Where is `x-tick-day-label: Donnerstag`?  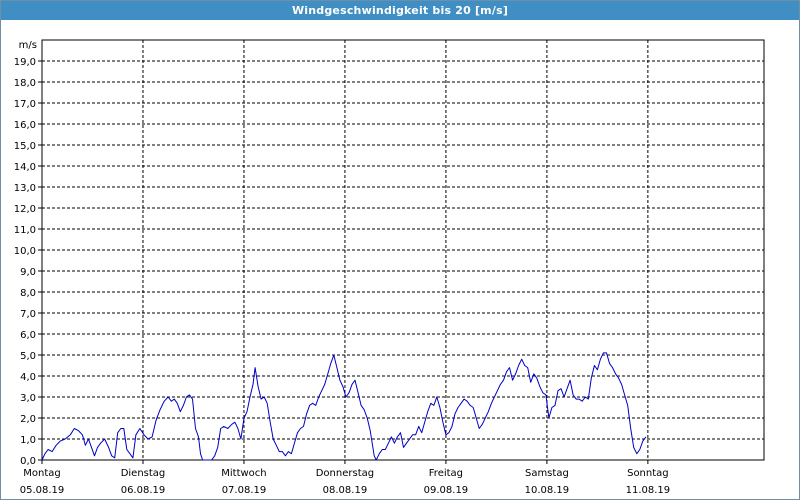 x-tick-day-label: Donnerstag is located at coordinates (345, 473).